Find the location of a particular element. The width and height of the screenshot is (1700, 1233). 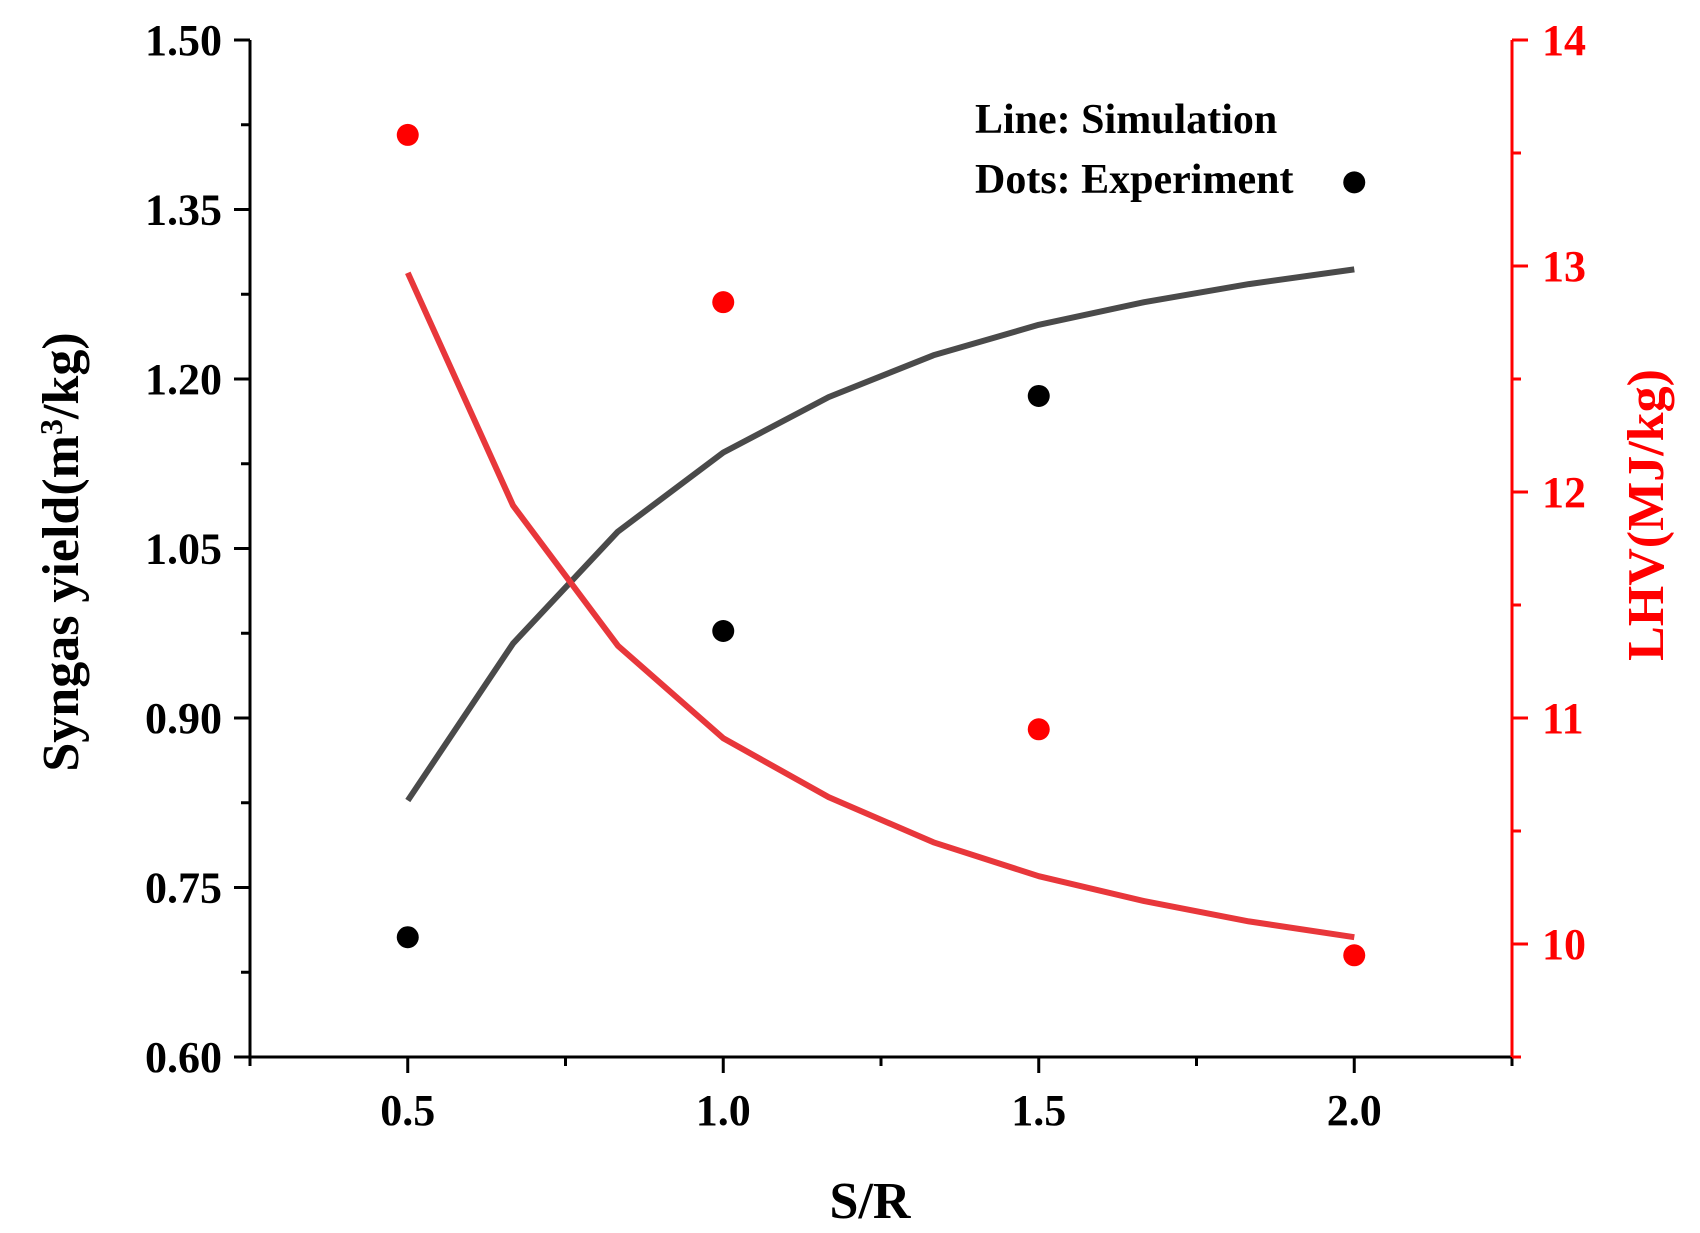

y-left-tick-label: 1.35 is located at coordinates (183, 210).